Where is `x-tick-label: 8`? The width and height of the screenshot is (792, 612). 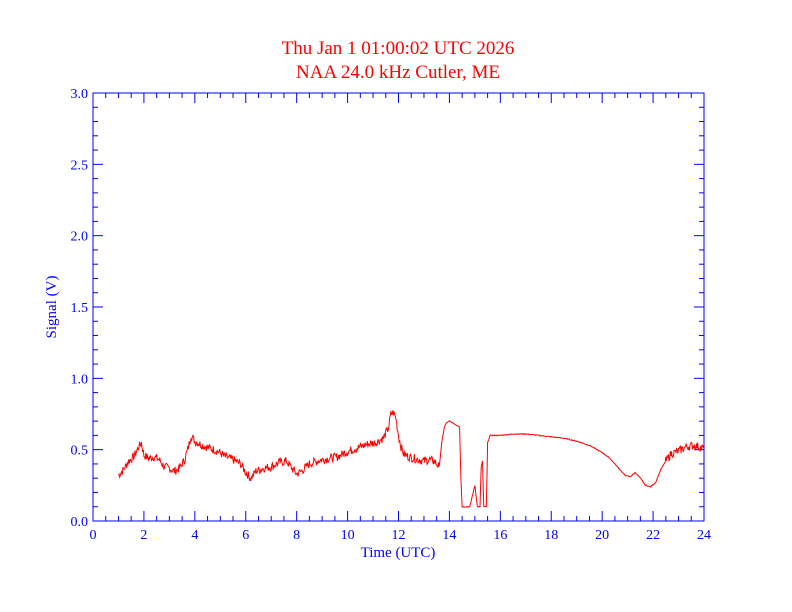 x-tick-label: 8 is located at coordinates (296, 535).